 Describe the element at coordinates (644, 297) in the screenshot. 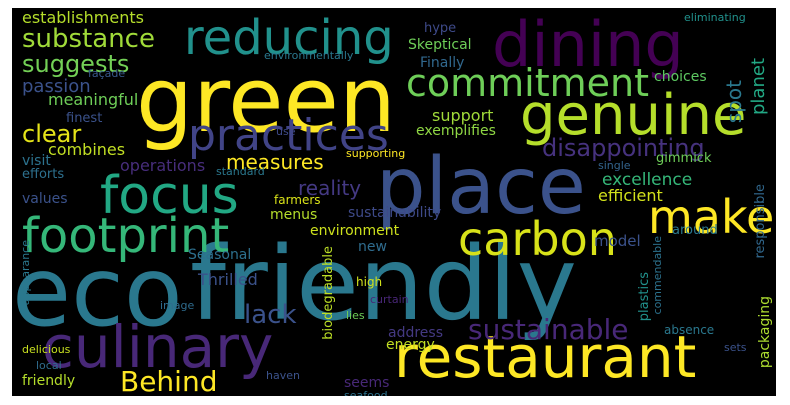

I see `word-plastics: plastics` at that location.